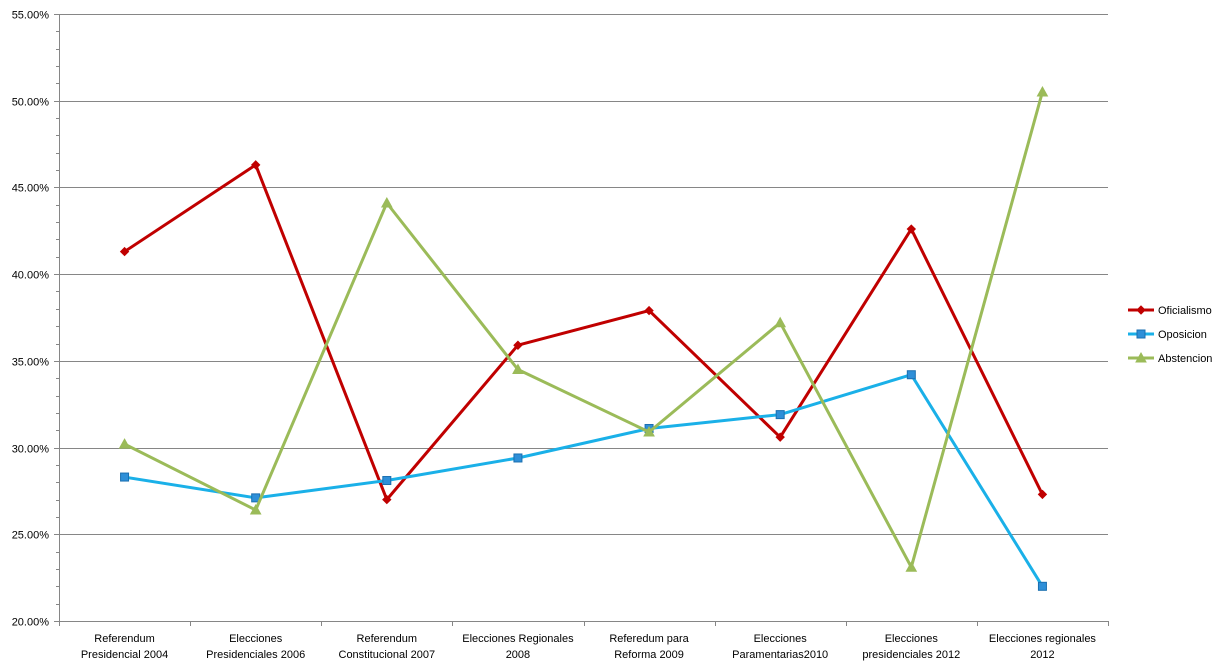 This screenshot has height=671, width=1232. I want to click on legend-entry-abstencion: Abstencion, so click(1170, 358).